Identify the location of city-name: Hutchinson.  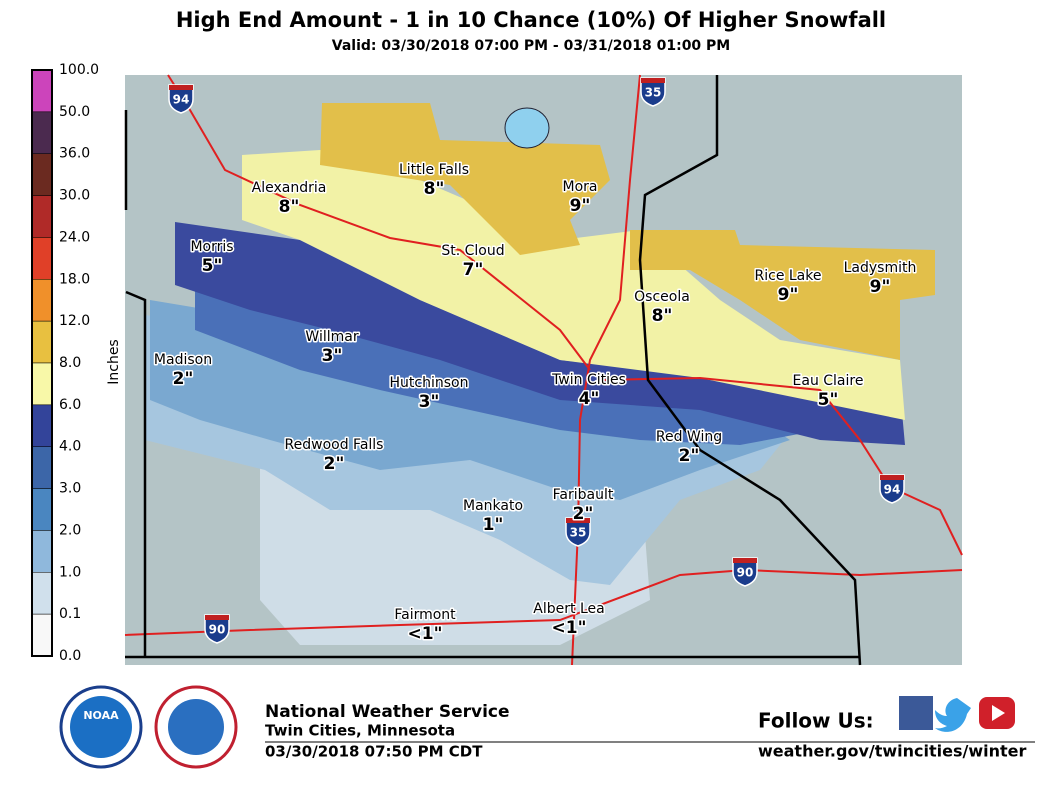
(429, 383).